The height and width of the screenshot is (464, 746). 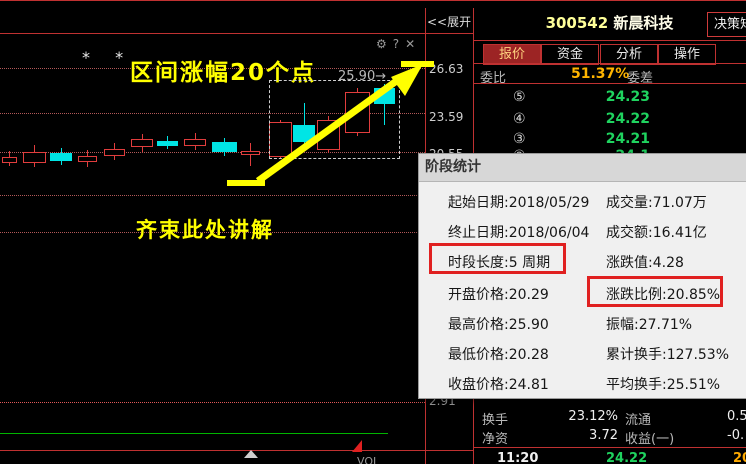 I want to click on time-value: 11:20, so click(x=518, y=457).